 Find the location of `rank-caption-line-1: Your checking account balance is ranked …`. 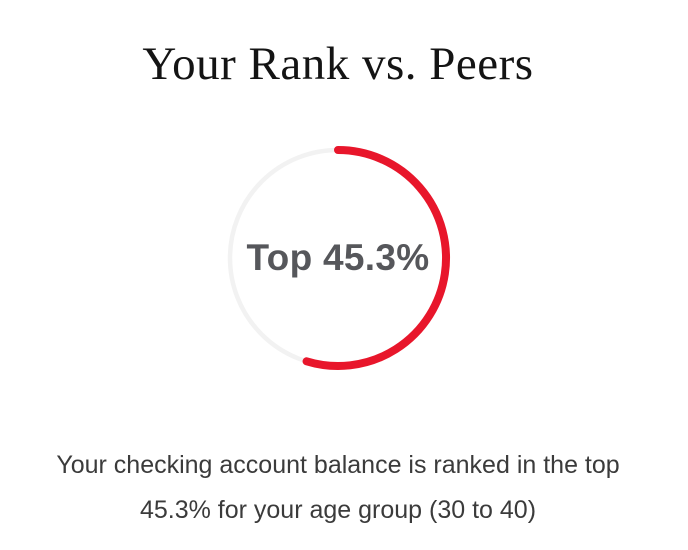

rank-caption-line-1: Your checking account balance is ranked … is located at coordinates (338, 465).